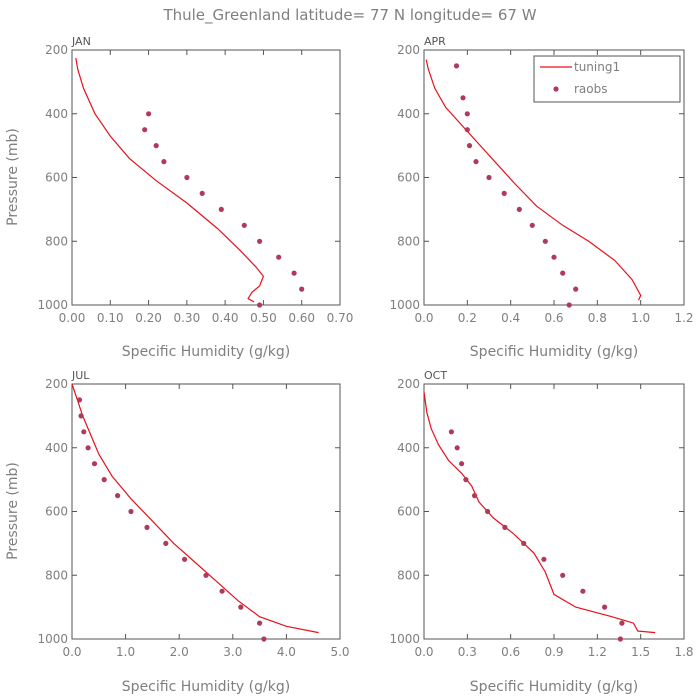 This screenshot has width=700, height=700. I want to click on x-tick-label: 0.3, so click(467, 652).